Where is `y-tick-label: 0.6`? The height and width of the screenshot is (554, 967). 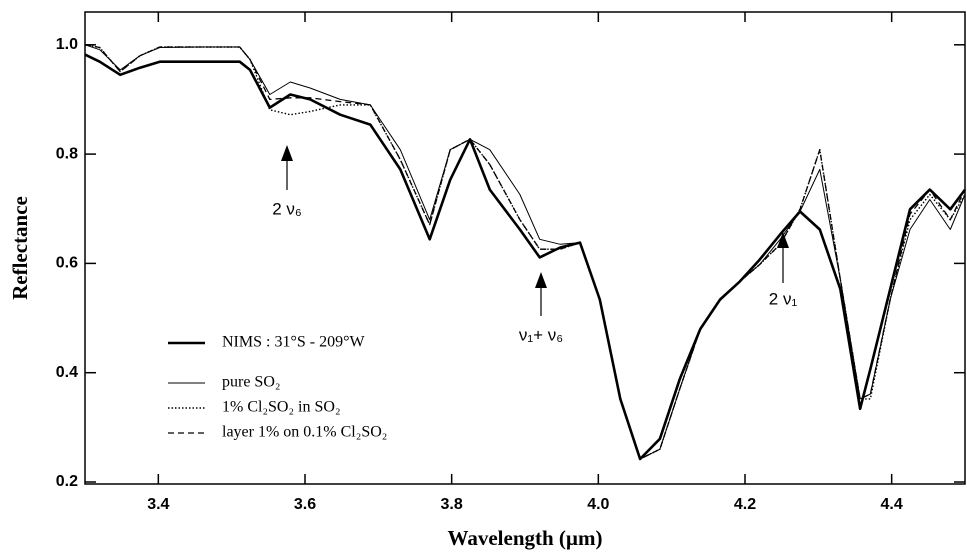
y-tick-label: 0.6 is located at coordinates (67, 263).